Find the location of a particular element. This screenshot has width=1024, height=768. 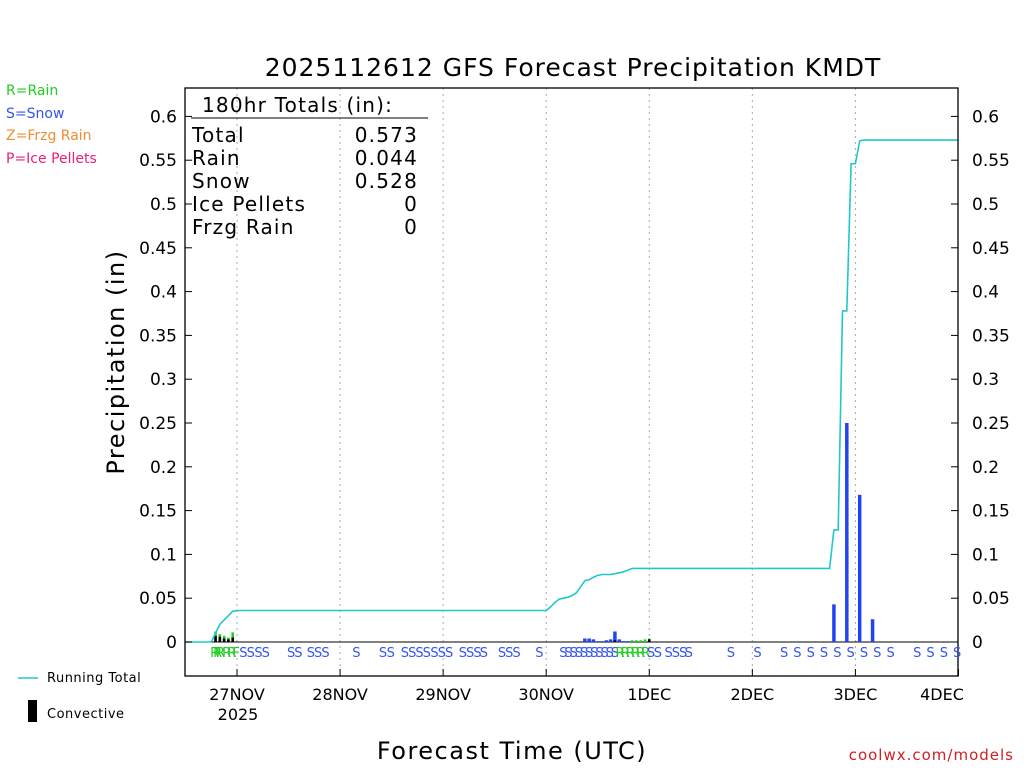

y-tick-label-left: 0.15 is located at coordinates (158, 512).